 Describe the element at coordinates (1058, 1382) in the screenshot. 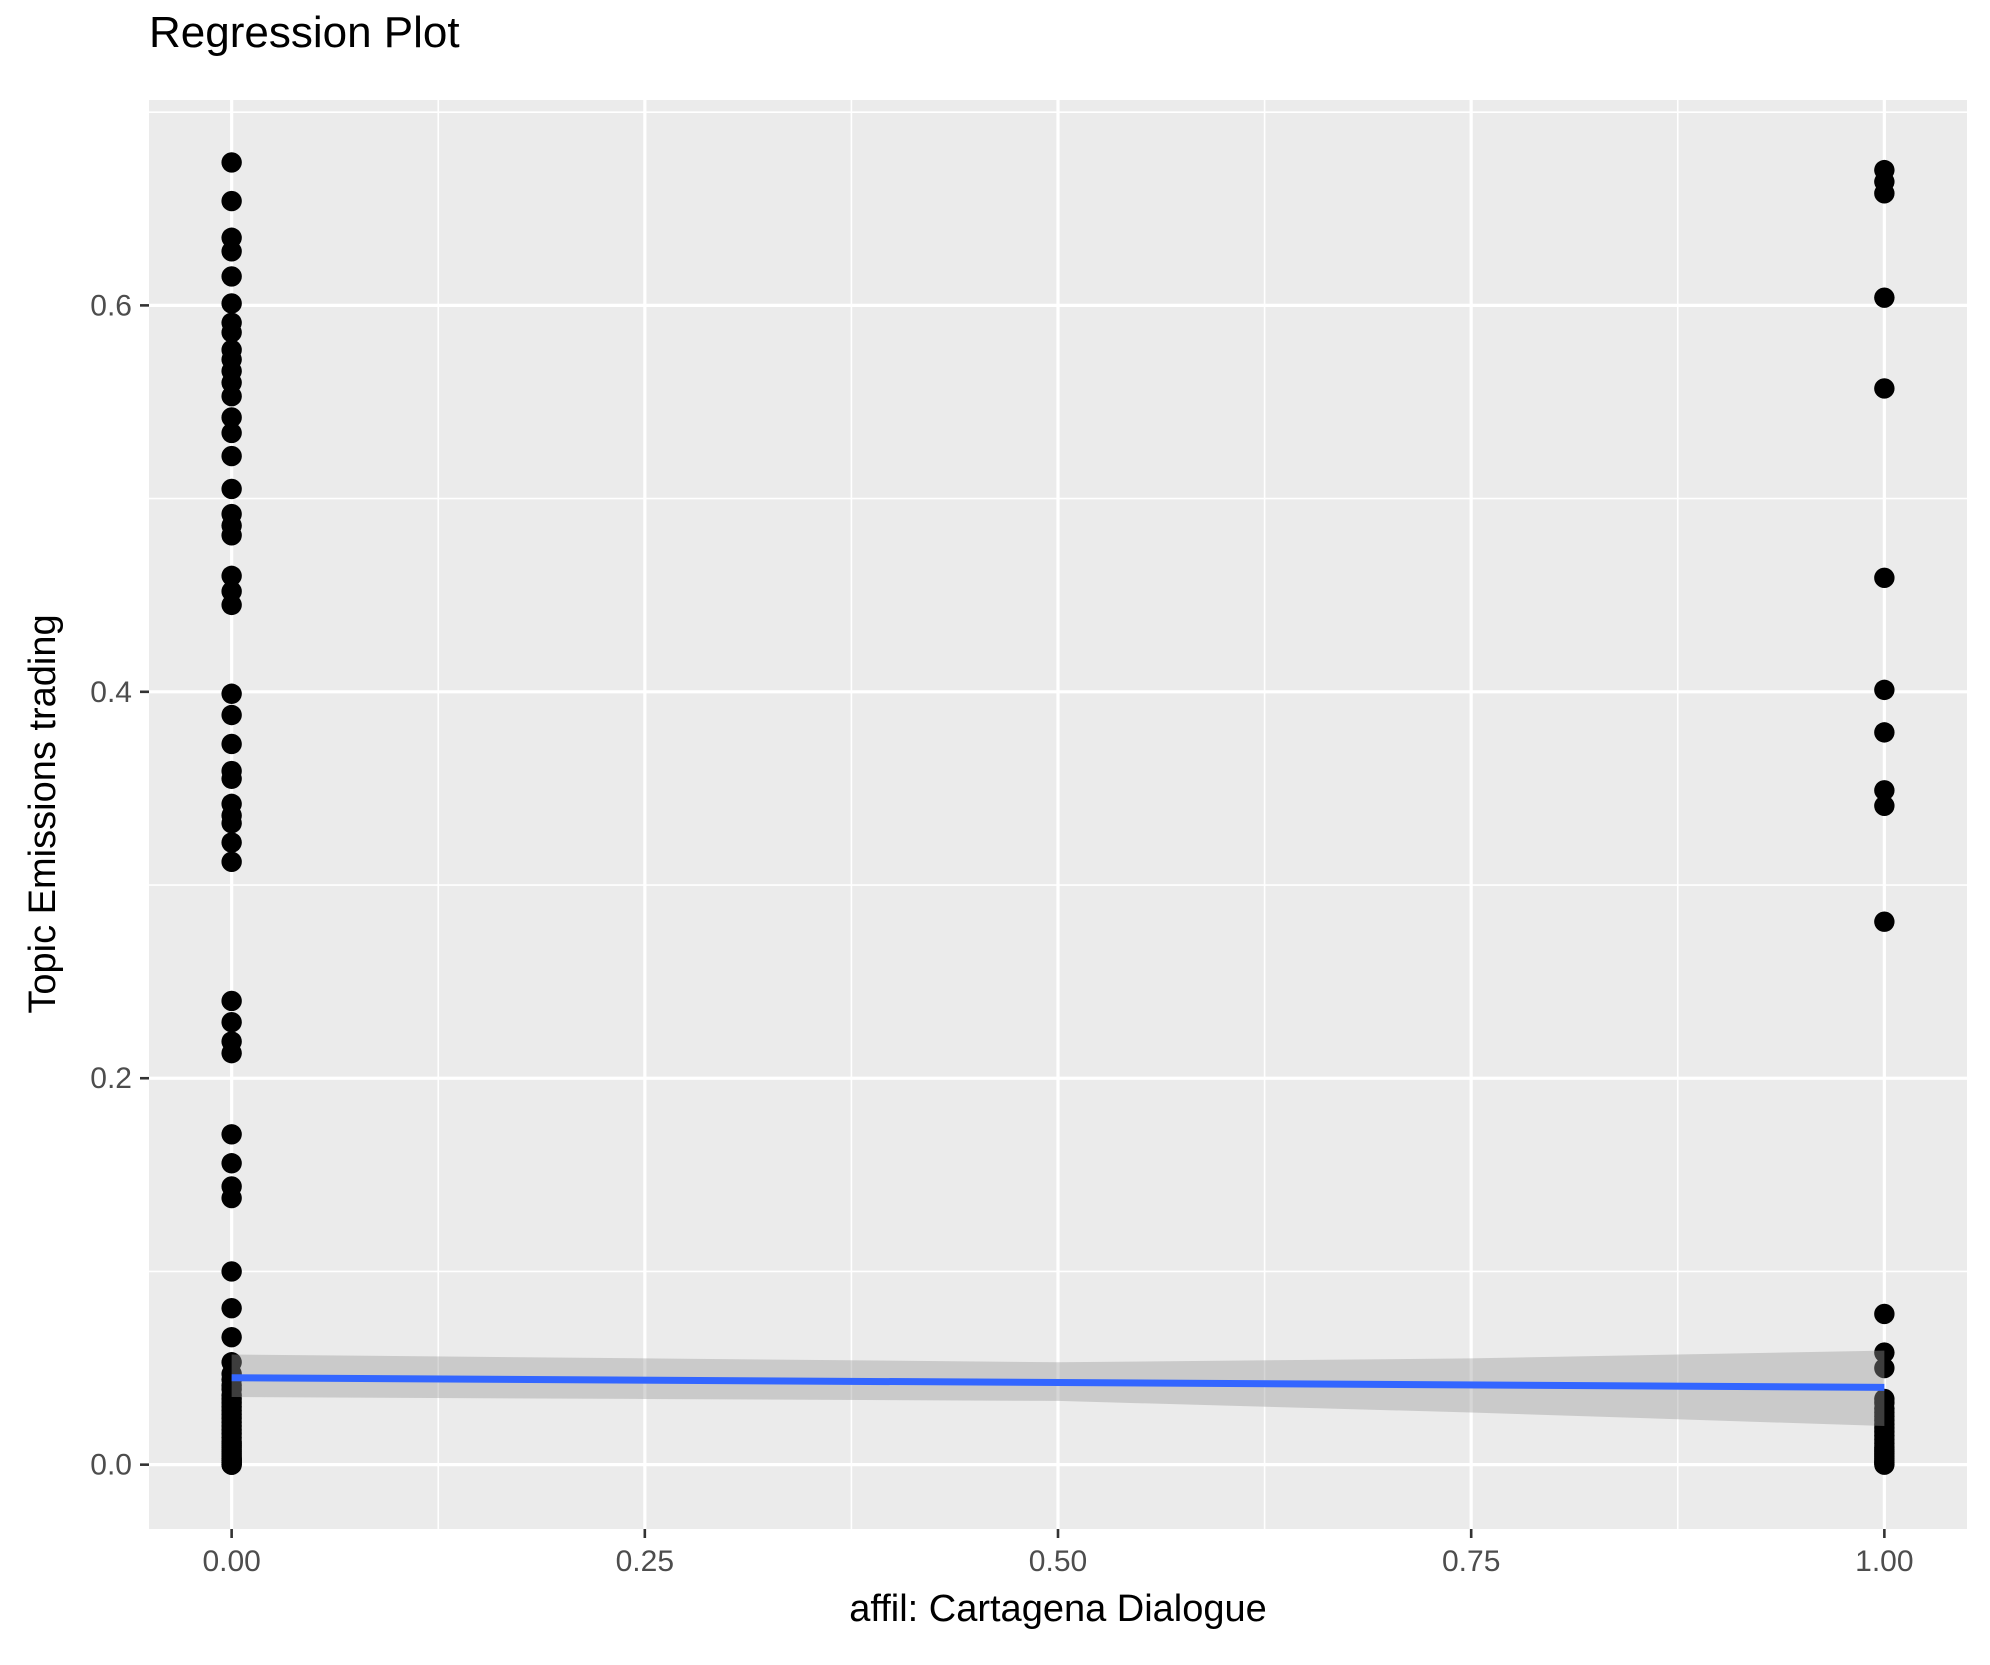

I see `regression-line` at that location.